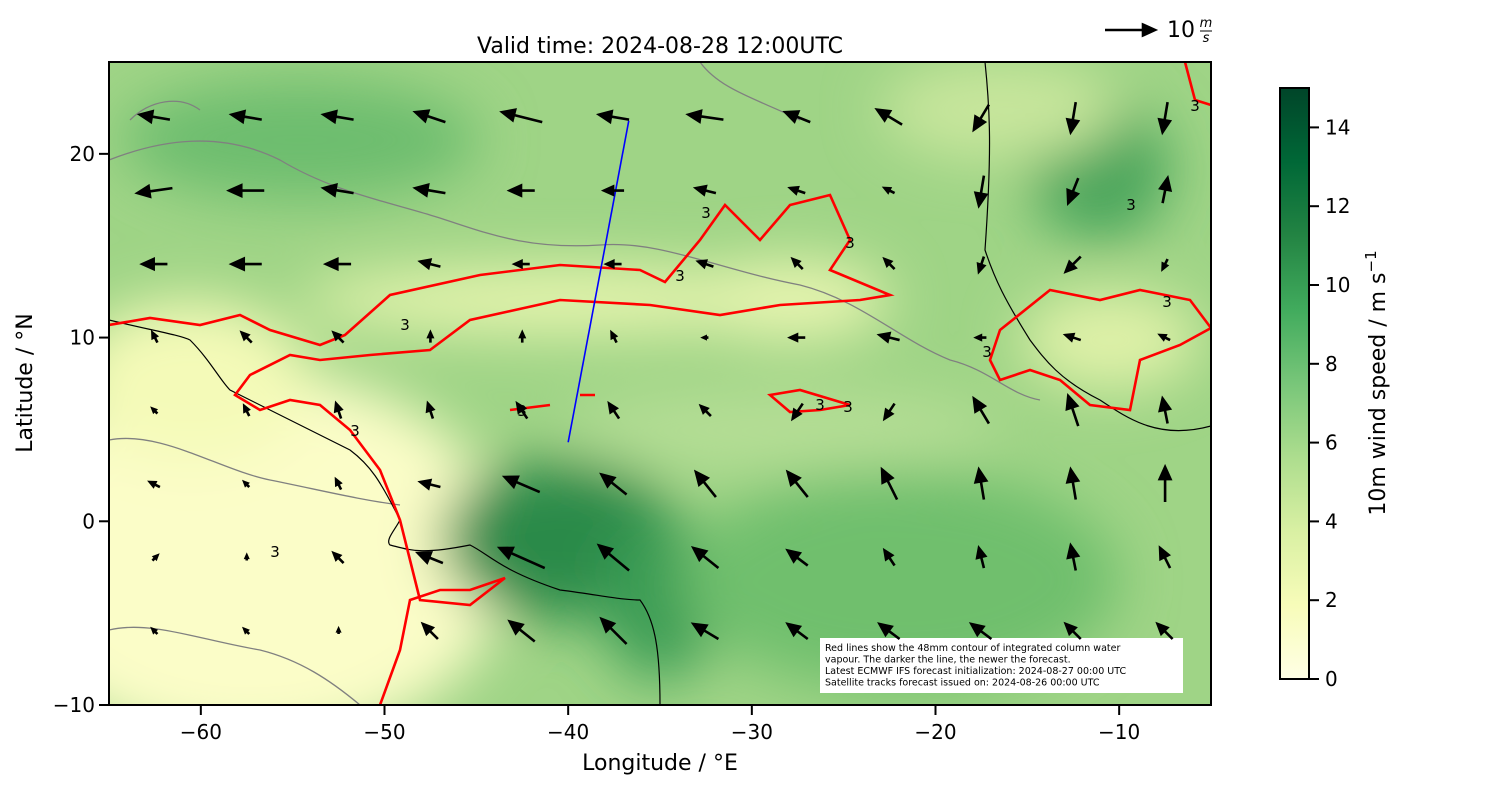  I want to click on x-tick-label: −30, so click(752, 732).